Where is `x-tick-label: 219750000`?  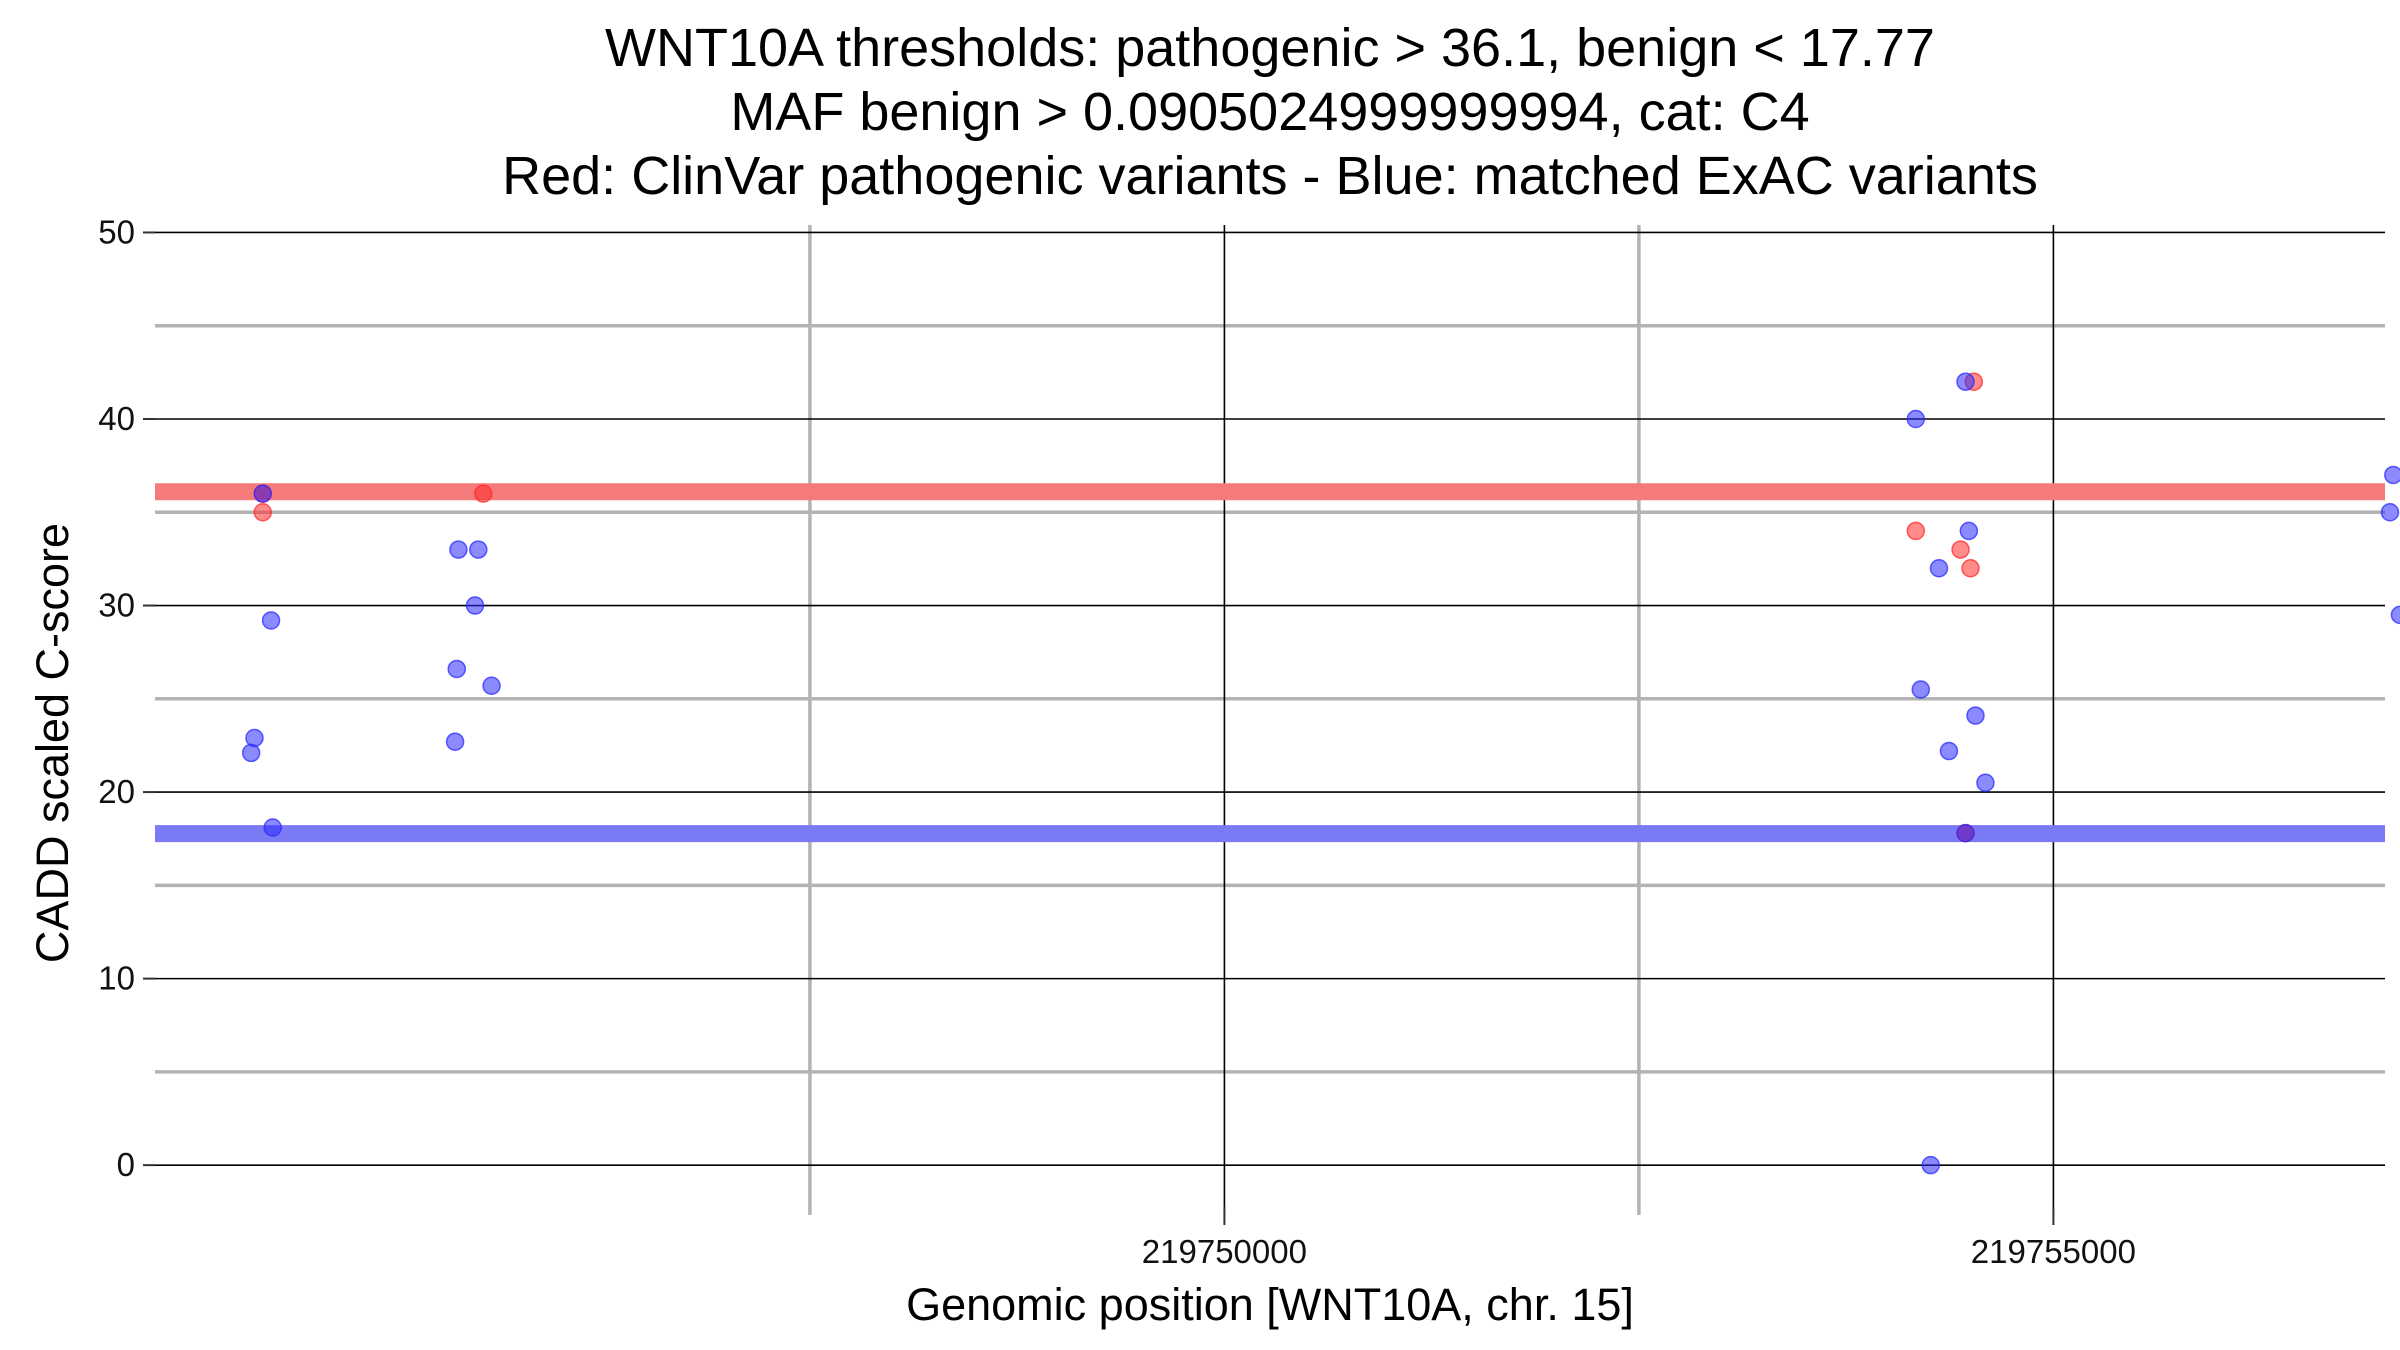
x-tick-label: 219750000 is located at coordinates (1224, 1251).